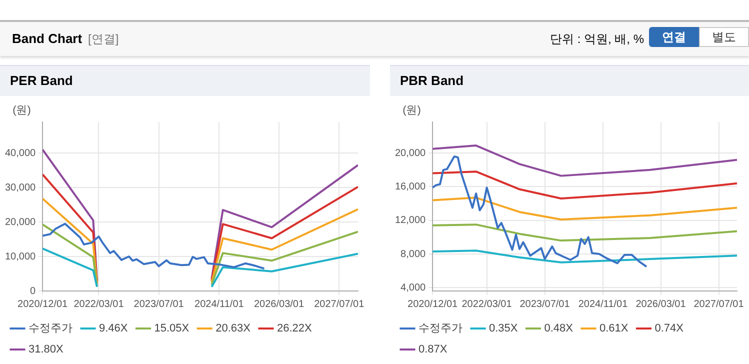 Image resolution: width=749 pixels, height=364 pixels. I want to click on legend-label: 26.22X, so click(294, 328).